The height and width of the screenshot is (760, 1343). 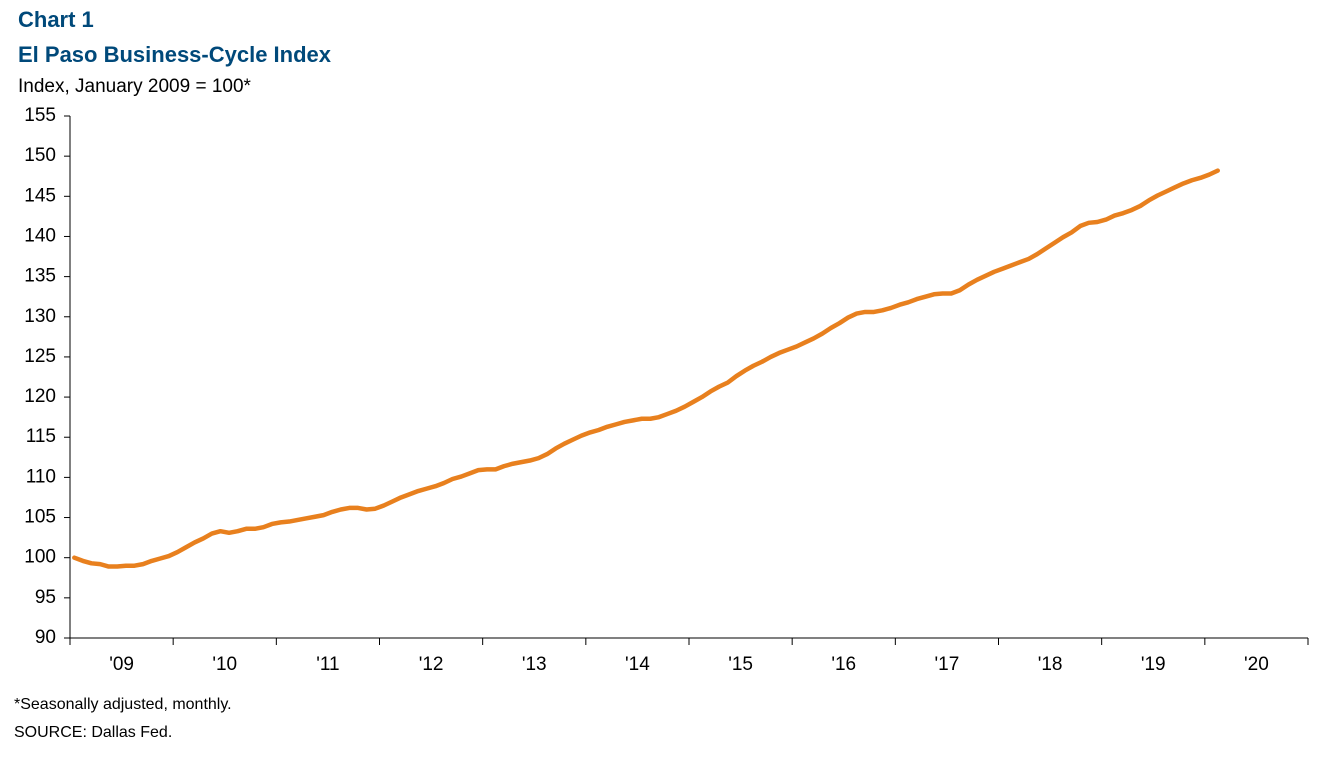 I want to click on y-tick-label: 140, so click(x=40, y=235).